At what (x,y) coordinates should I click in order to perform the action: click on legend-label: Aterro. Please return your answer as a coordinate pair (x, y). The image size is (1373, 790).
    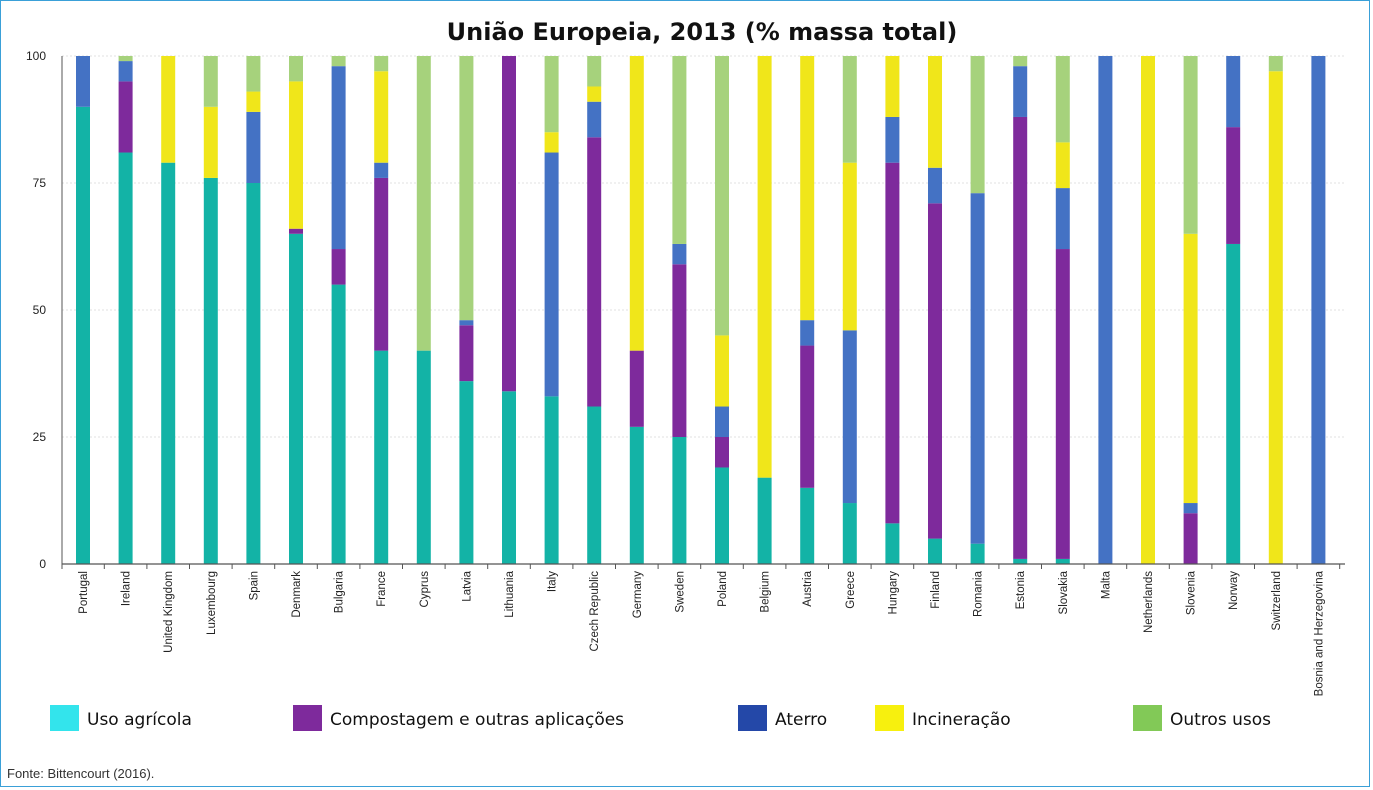
    Looking at the image, I should click on (801, 720).